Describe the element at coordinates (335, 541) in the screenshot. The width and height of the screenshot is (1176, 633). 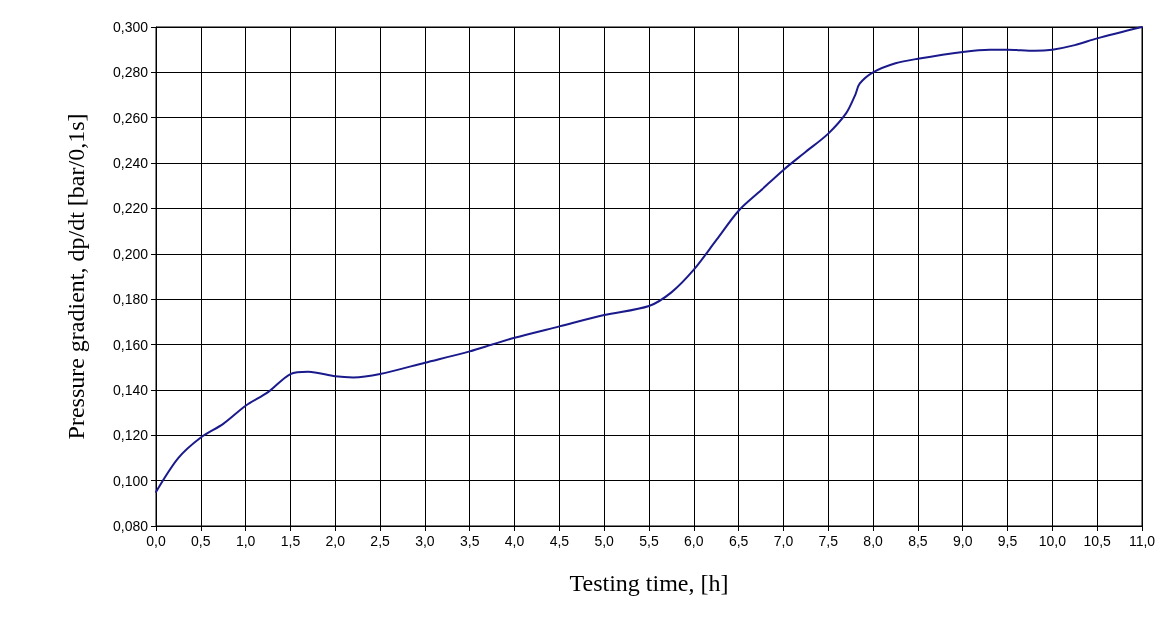
I see `x-tick-label: 2,0` at that location.